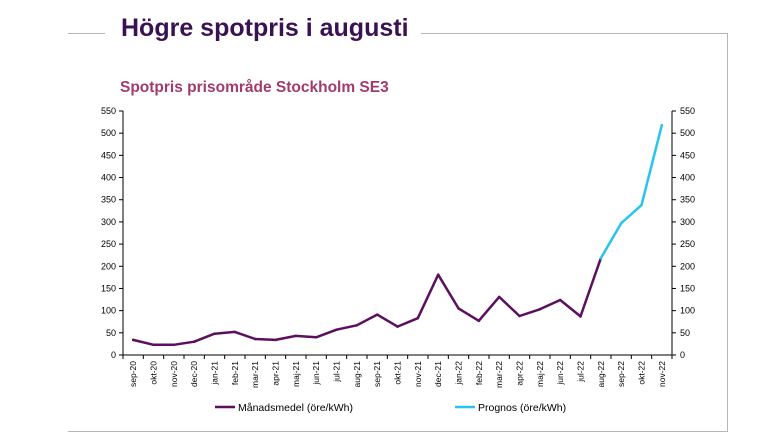 The height and width of the screenshot is (439, 780). Describe the element at coordinates (108, 244) in the screenshot. I see `y-tick-label-left: 250` at that location.